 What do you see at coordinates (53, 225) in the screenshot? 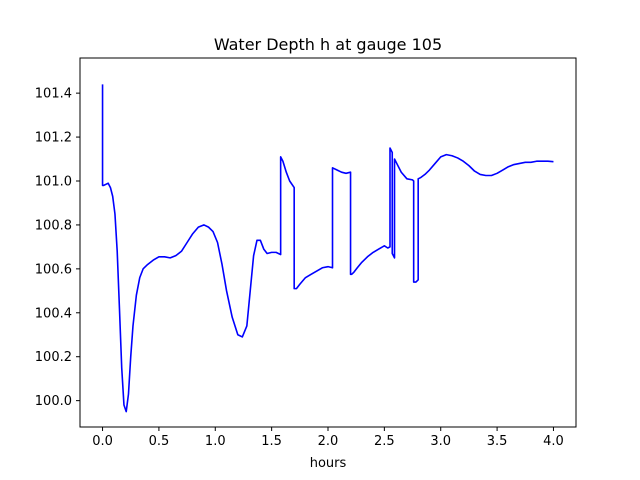
I see `y-tick-label: 100.8` at bounding box center [53, 225].